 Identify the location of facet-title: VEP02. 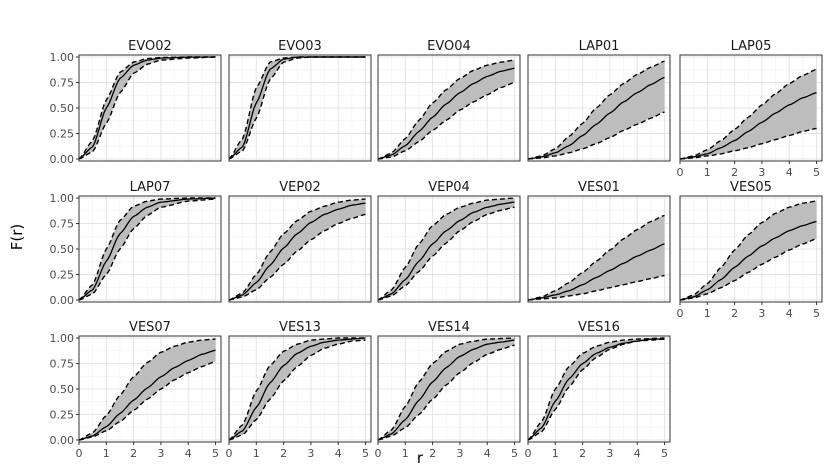
(300, 187).